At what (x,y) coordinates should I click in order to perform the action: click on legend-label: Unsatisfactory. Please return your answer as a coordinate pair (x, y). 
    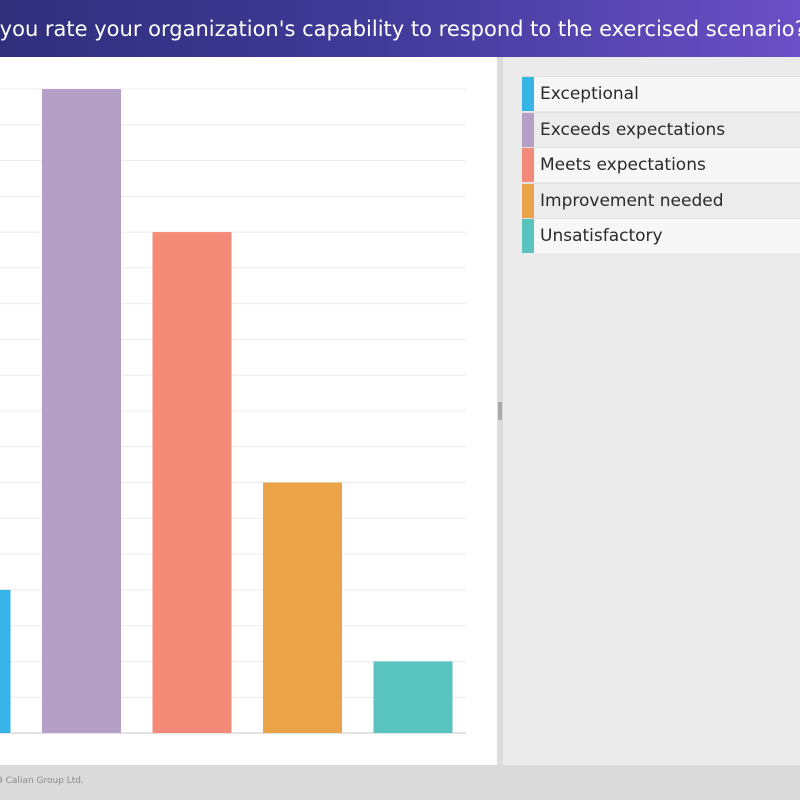
    Looking at the image, I should click on (601, 236).